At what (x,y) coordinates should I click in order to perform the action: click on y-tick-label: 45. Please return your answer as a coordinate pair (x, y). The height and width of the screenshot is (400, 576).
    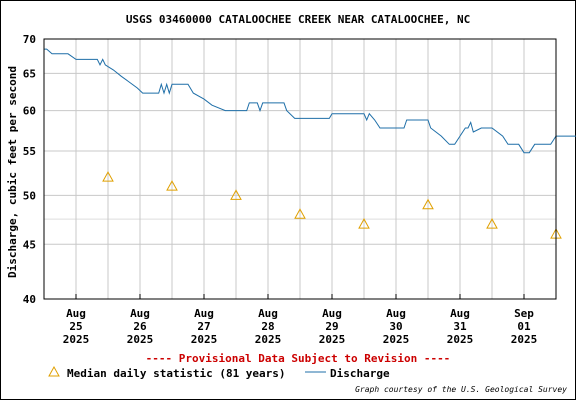
    Looking at the image, I should click on (29, 244).